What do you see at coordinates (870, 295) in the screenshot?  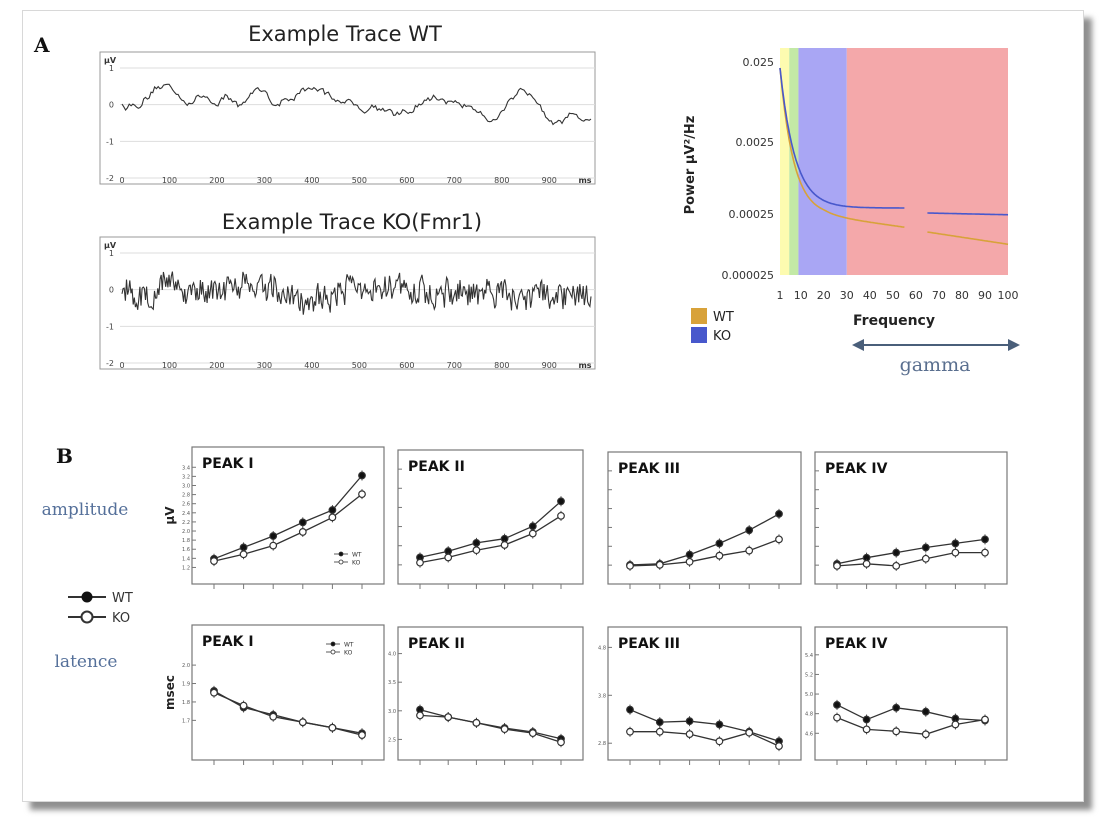 I see `spectrum-xtick: 40` at bounding box center [870, 295].